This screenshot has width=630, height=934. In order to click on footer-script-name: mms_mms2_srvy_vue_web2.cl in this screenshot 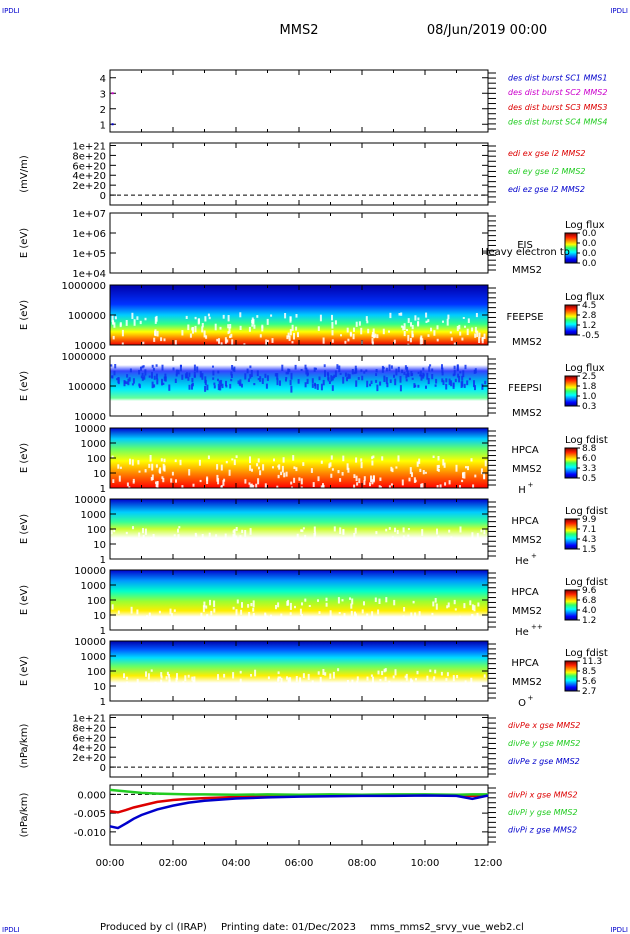, I will do `click(447, 927)`.